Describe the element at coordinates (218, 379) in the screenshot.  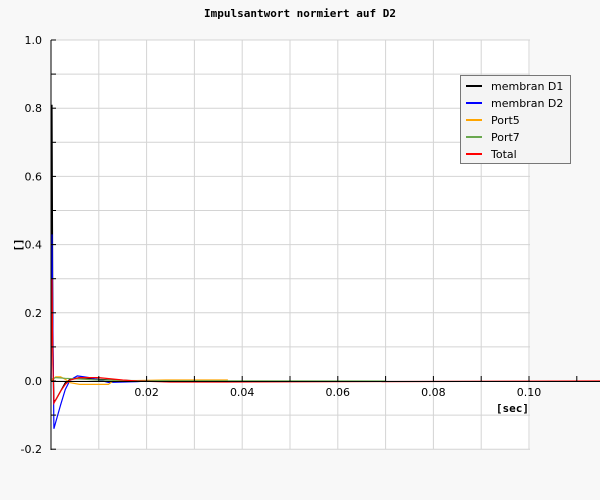
I see `series-line-port7` at that location.